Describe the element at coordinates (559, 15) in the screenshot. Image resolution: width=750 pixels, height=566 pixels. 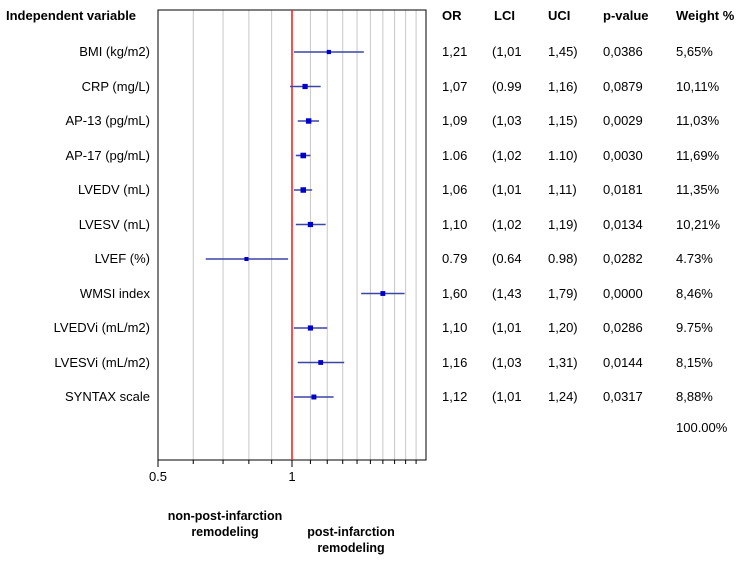
I see `header-uci: UCI` at that location.